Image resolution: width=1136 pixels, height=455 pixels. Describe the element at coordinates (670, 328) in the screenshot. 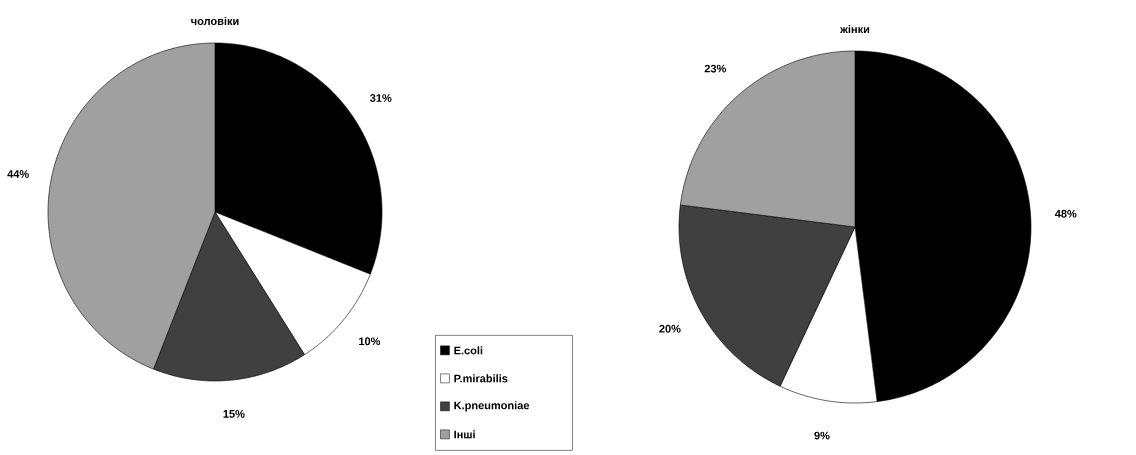

I see `data-label: 20%` at that location.